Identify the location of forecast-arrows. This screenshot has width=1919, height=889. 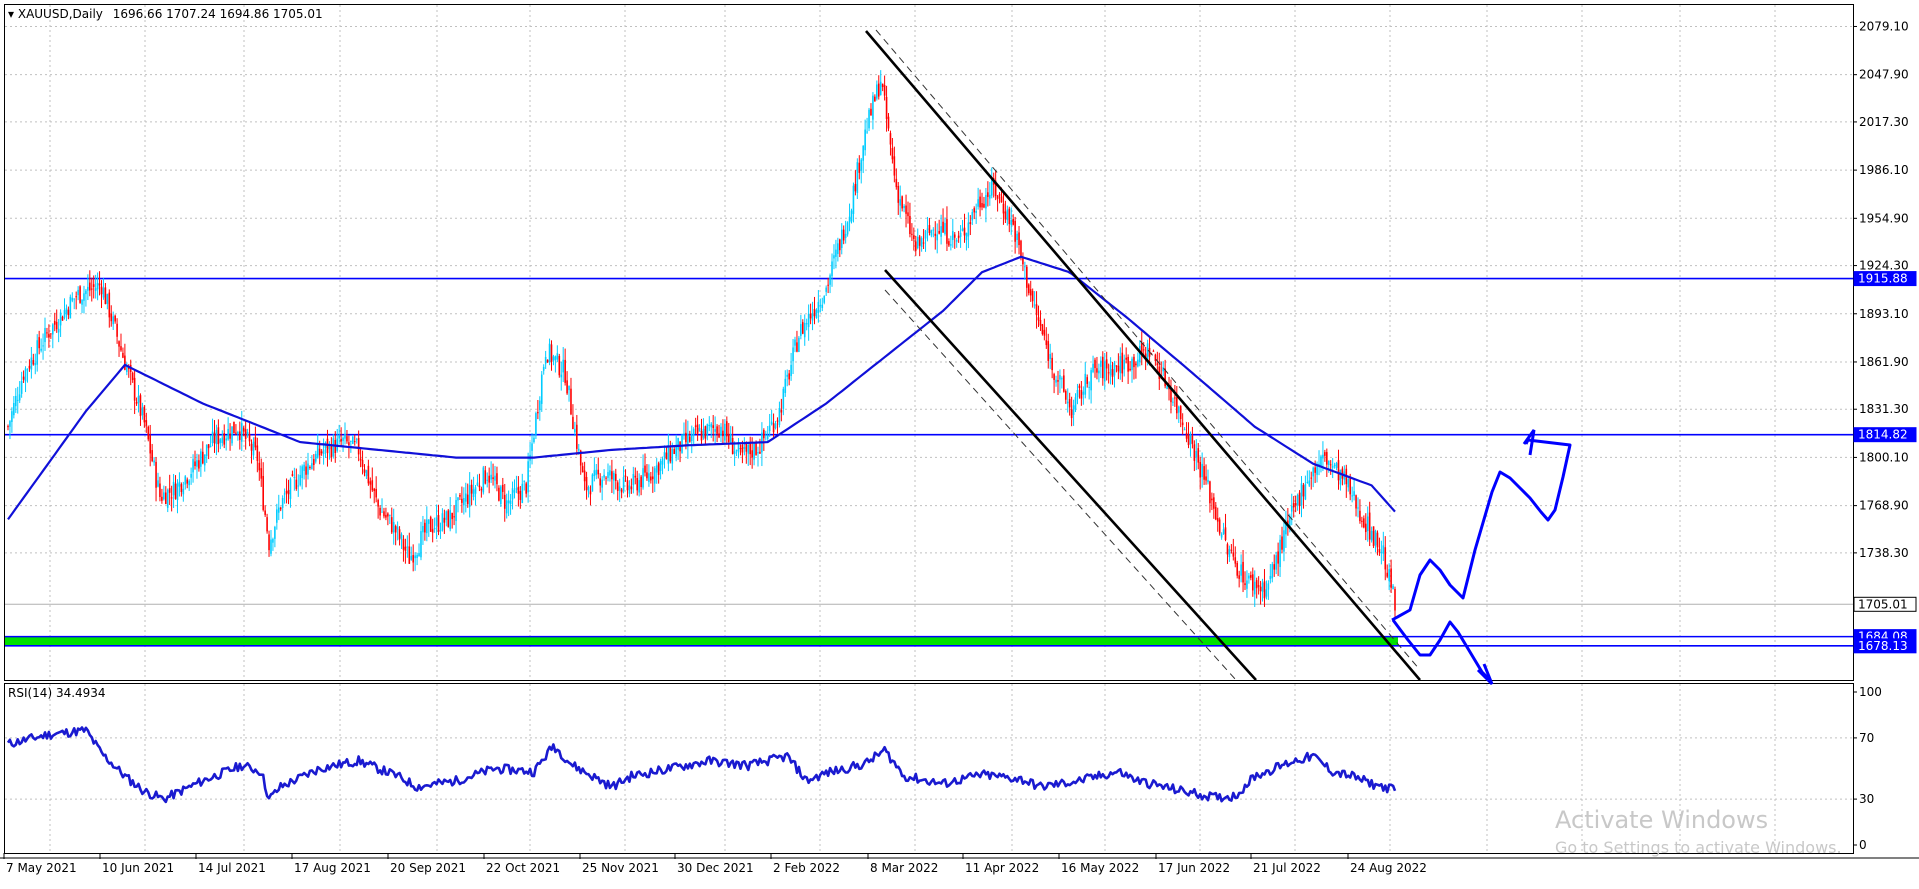
(1481, 557).